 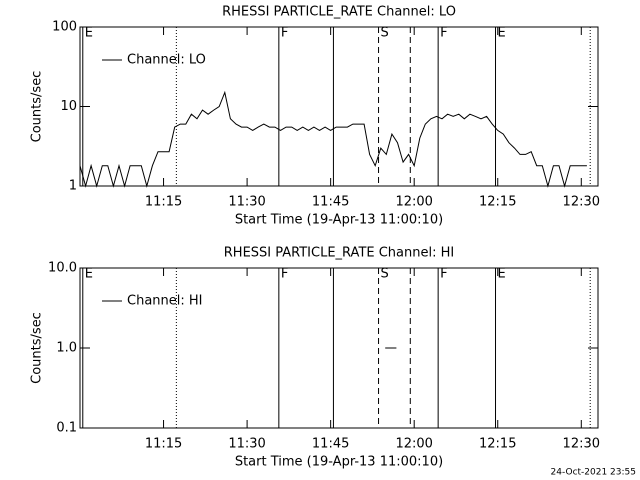 What do you see at coordinates (68, 106) in the screenshot?
I see `y-tick-label: 10` at bounding box center [68, 106].